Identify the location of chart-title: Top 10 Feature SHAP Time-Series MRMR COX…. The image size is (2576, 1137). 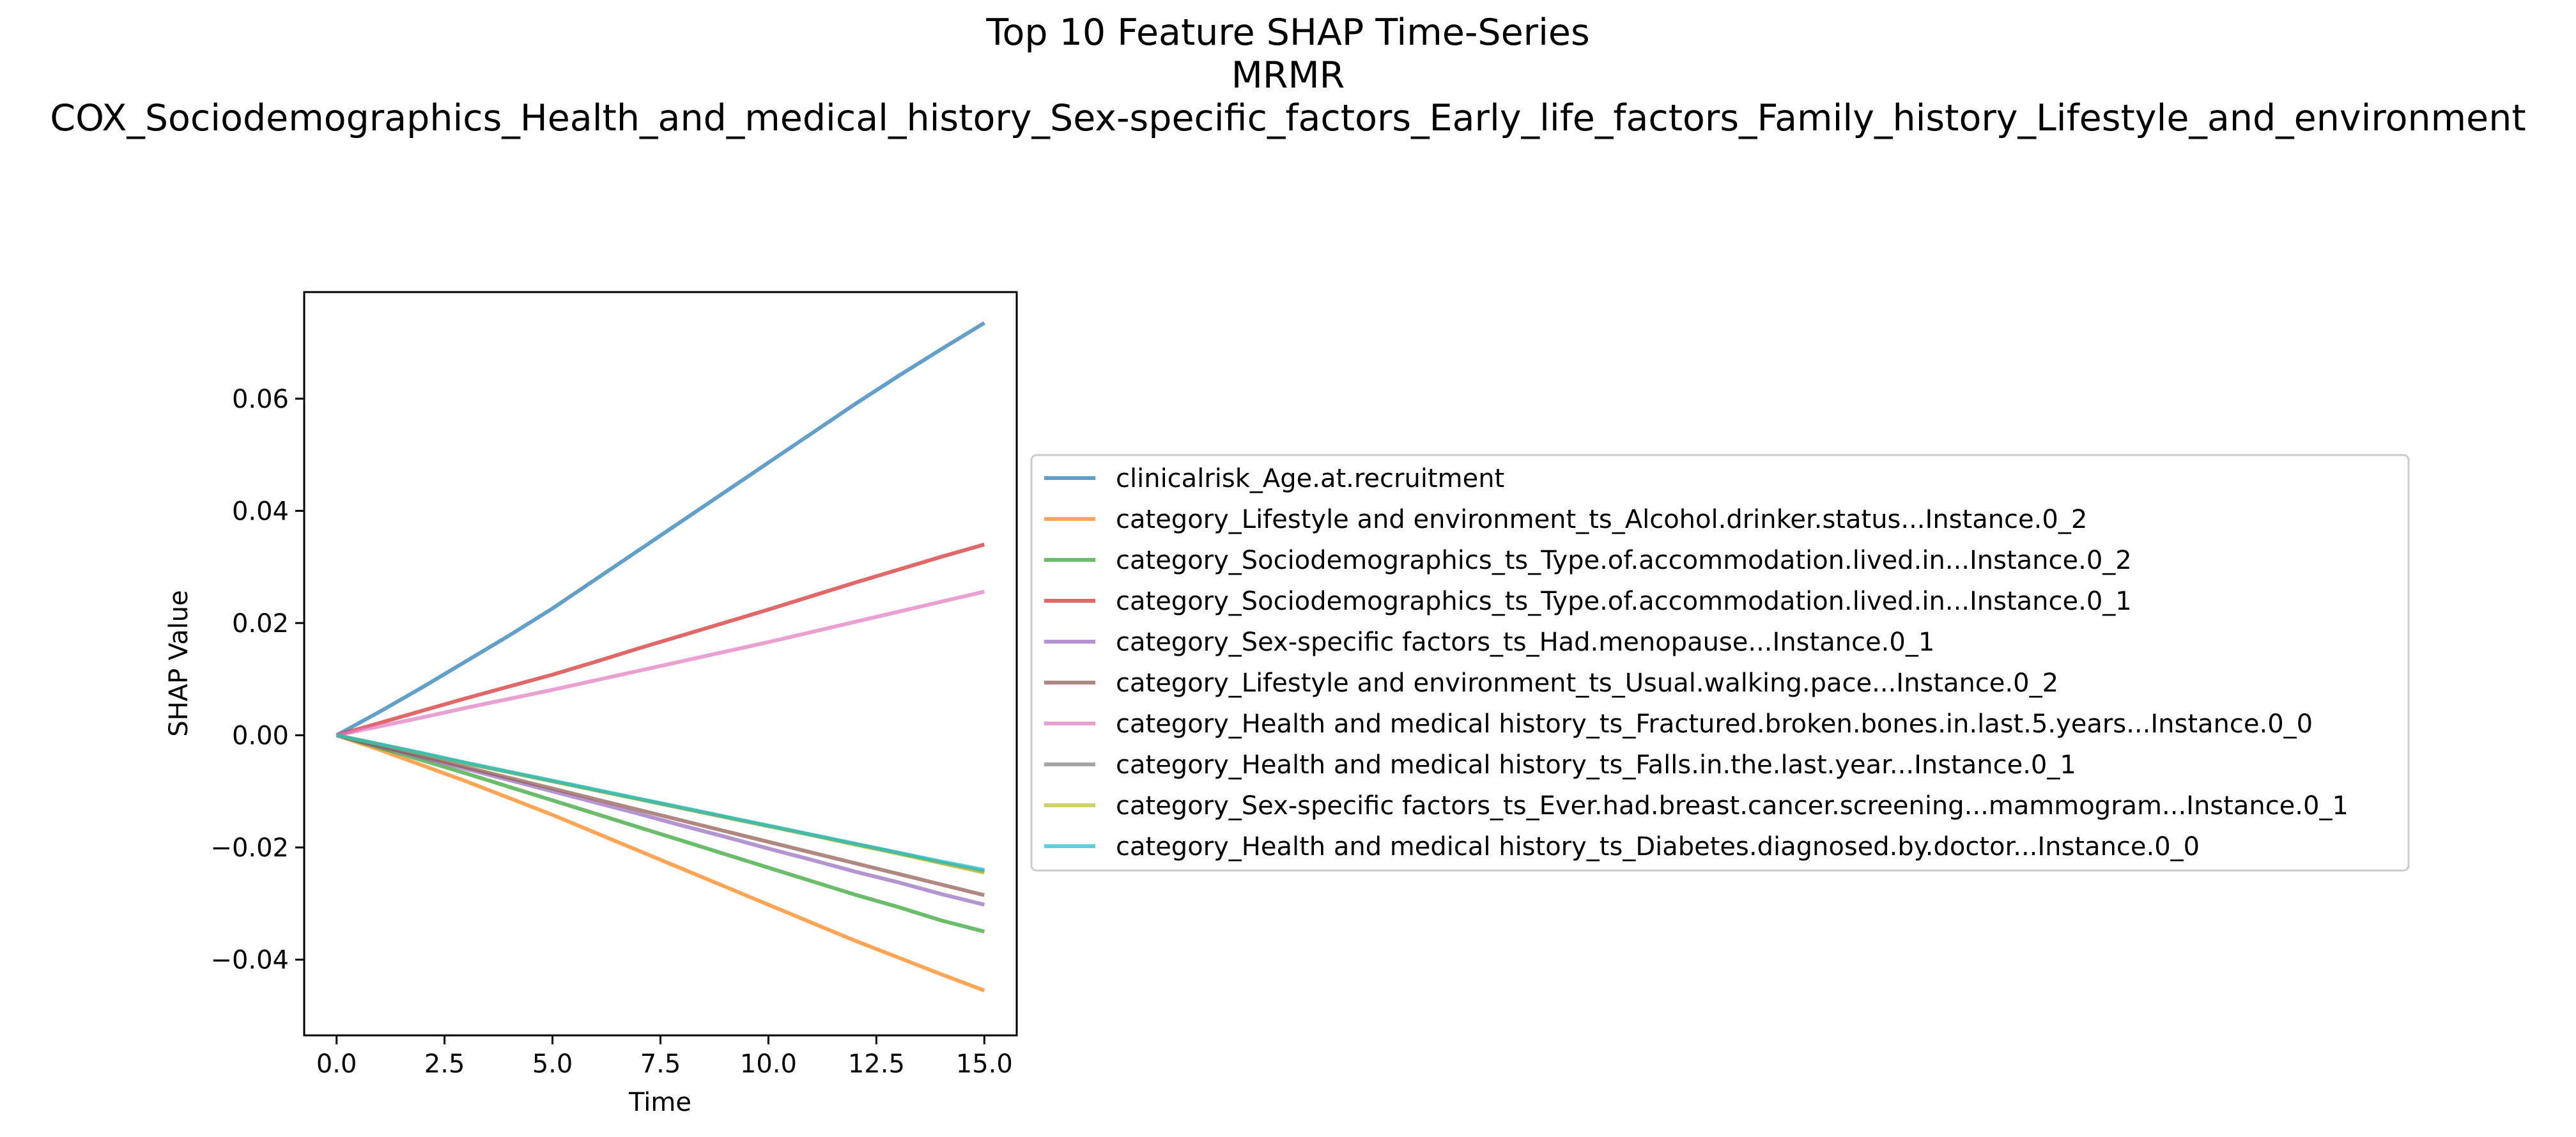
(1288, 76).